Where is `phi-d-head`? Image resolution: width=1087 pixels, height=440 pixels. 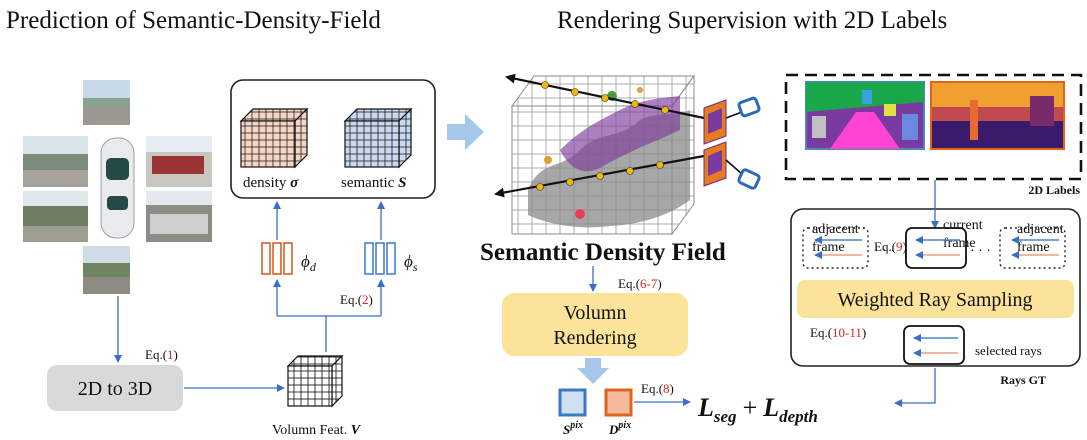 phi-d-head is located at coordinates (277, 258).